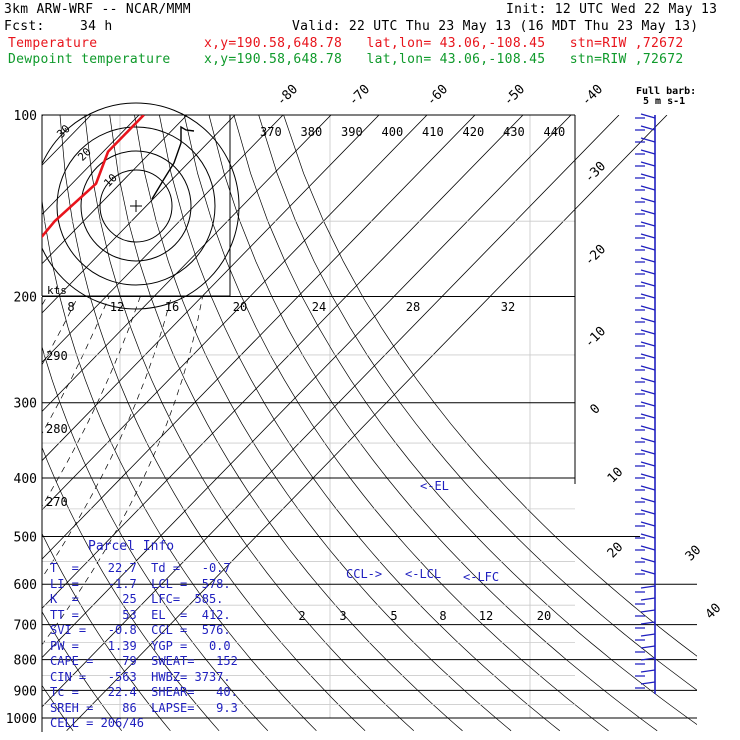  What do you see at coordinates (612, 9) in the screenshot?
I see `init-time: Init: 12 UTC Wed 22 May 13` at bounding box center [612, 9].